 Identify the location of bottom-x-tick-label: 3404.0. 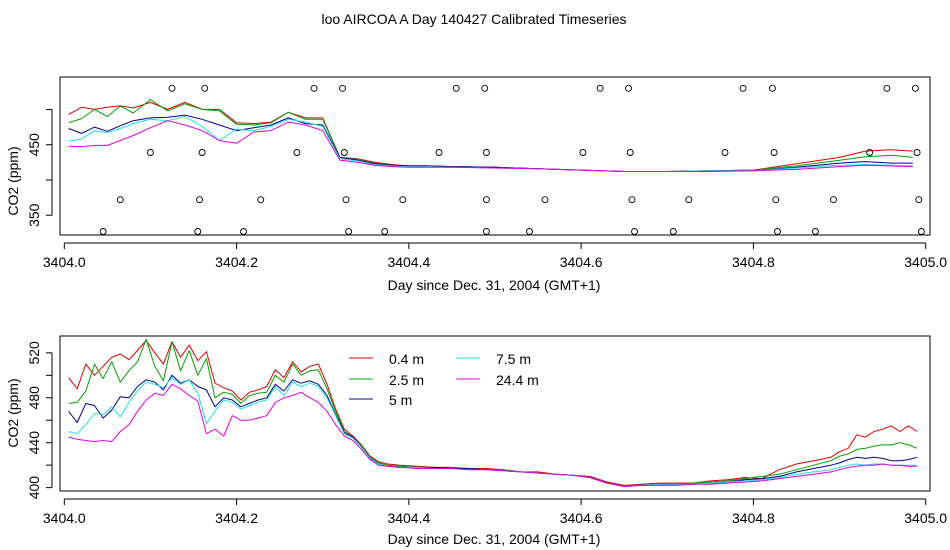
(64, 518).